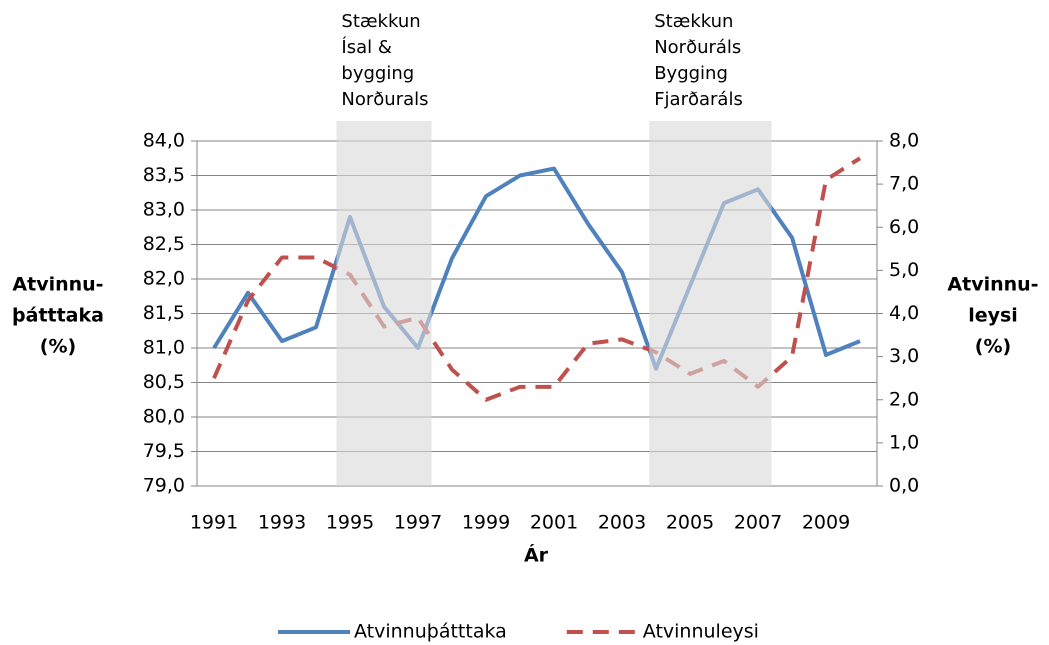  I want to click on y2-tick-label: 3,0, so click(904, 356).